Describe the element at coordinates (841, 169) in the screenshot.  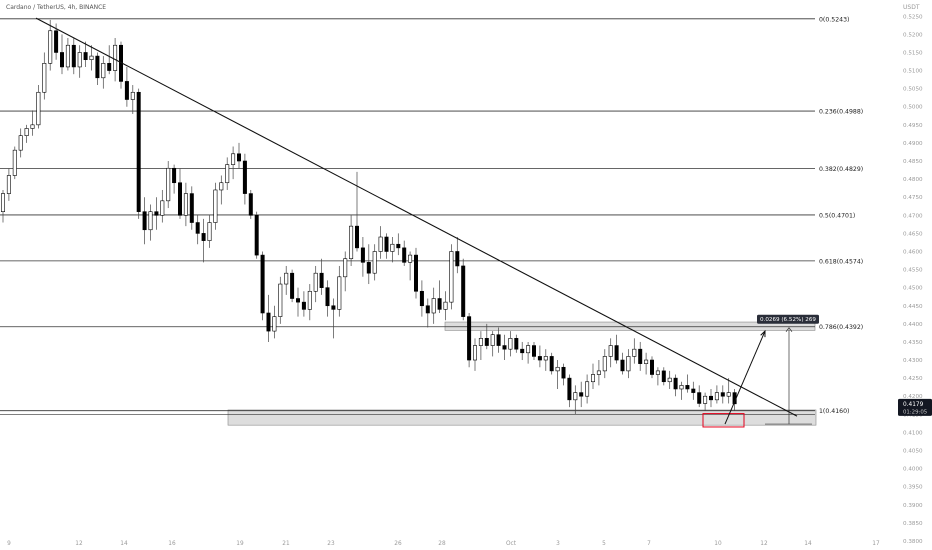
I see `fib-level-label: 0.382(0.4829)` at that location.